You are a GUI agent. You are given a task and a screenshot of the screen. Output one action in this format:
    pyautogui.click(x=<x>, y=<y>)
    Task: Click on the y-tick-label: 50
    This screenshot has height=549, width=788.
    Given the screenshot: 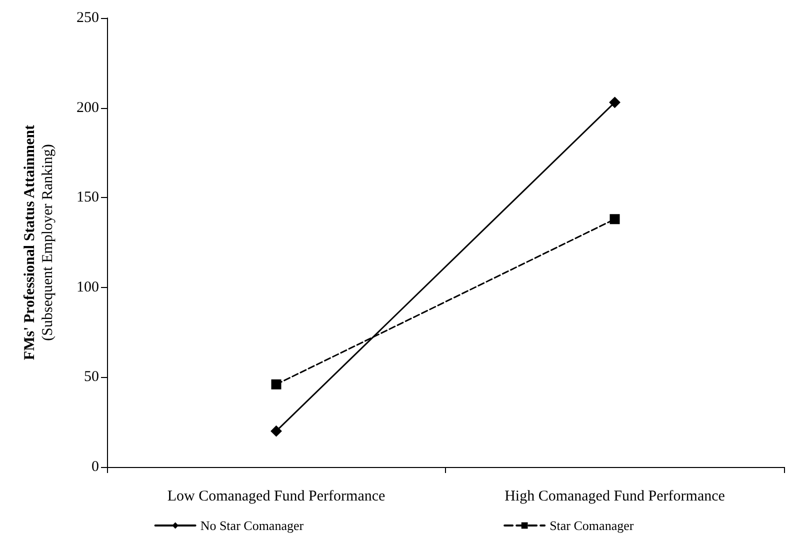 What is the action you would take?
    pyautogui.click(x=91, y=377)
    